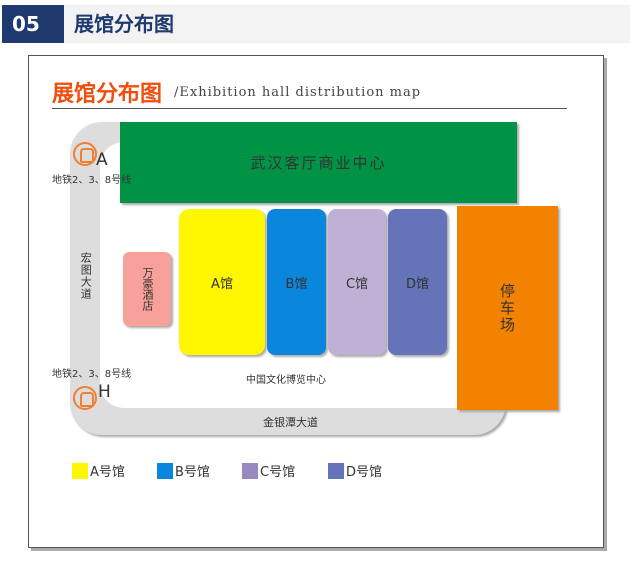 The image size is (635, 575). I want to click on legend-item-b: B号馆, so click(183, 470).